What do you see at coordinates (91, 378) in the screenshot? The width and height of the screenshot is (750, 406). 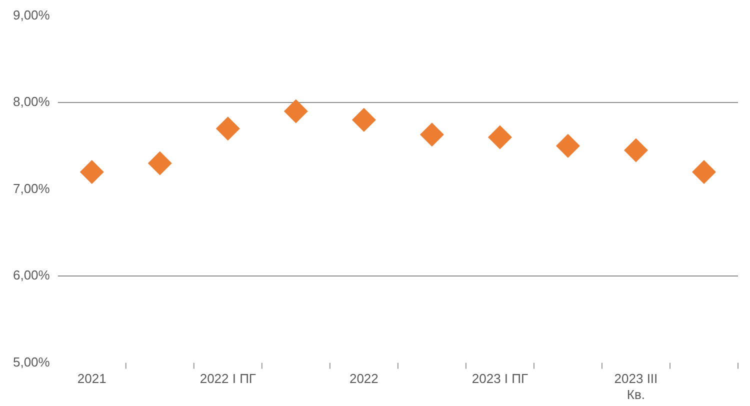 I see `x-tick-label: 2021` at bounding box center [91, 378].